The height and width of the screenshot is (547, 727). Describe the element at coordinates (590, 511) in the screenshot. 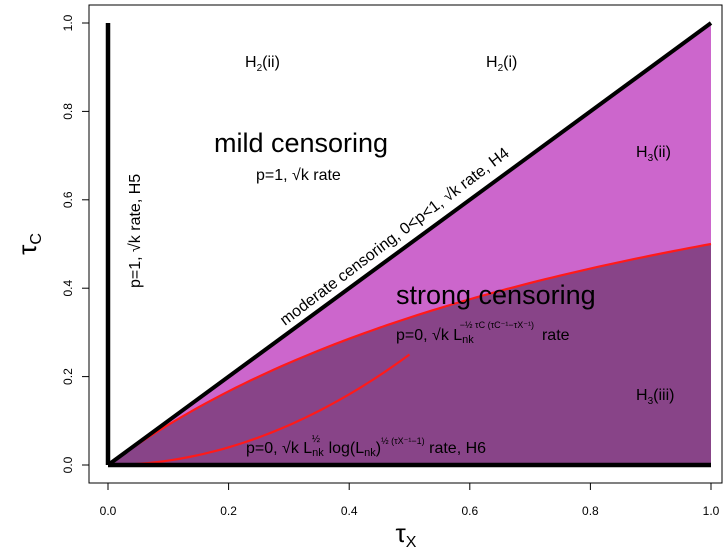

I see `x-tick-label: 0.8` at that location.